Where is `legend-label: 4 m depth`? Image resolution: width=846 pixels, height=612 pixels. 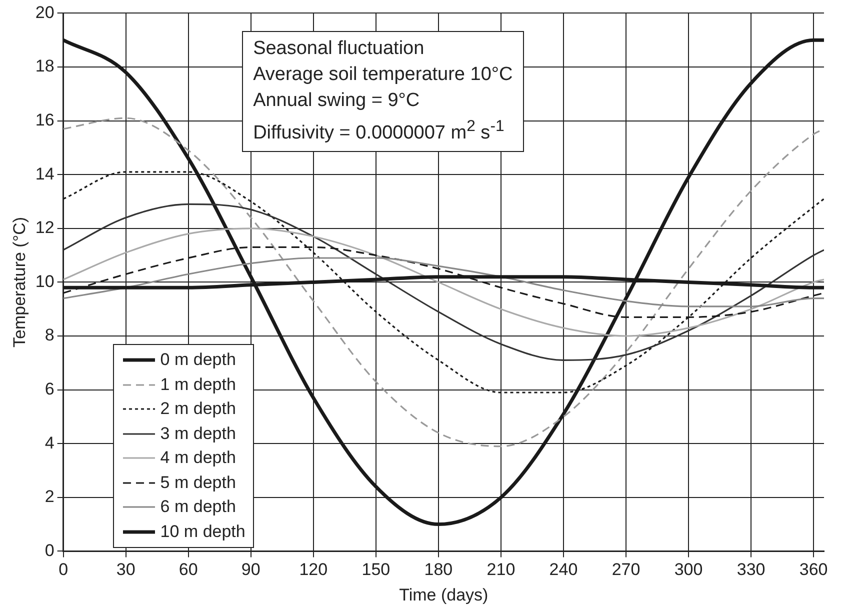
legend-label: 4 m depth is located at coordinates (198, 458).